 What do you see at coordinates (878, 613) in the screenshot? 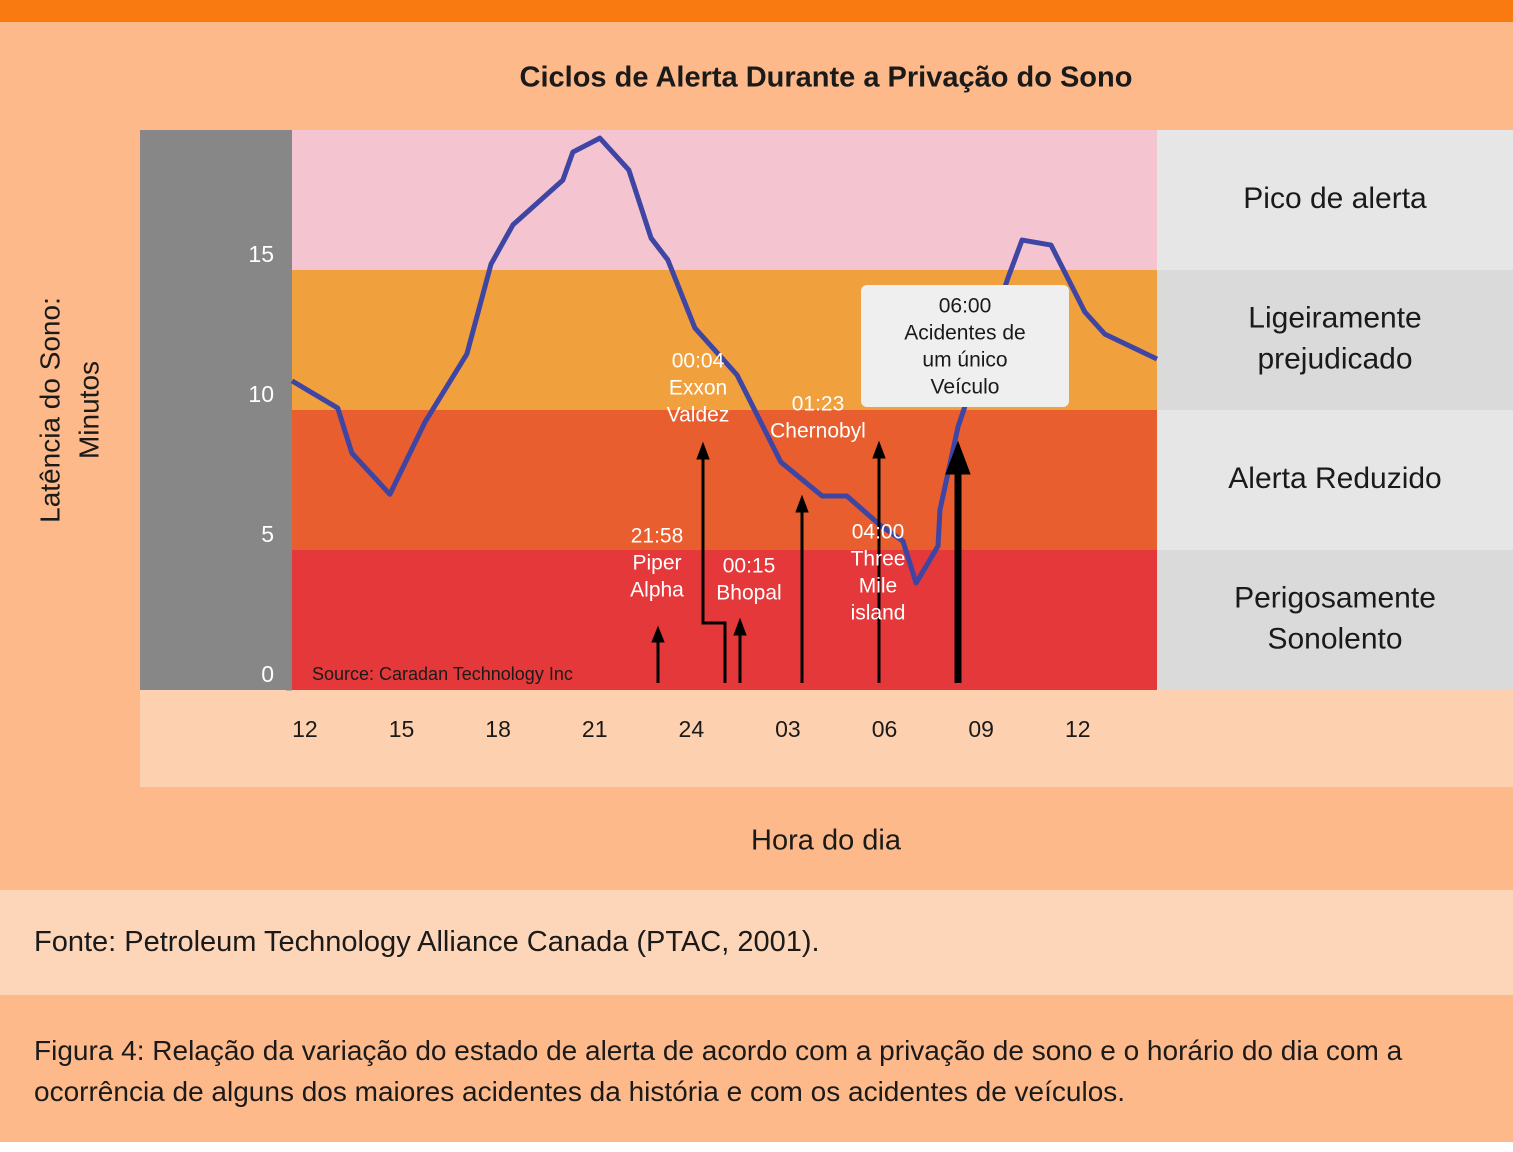
I see `annotation-label: island` at bounding box center [878, 613].